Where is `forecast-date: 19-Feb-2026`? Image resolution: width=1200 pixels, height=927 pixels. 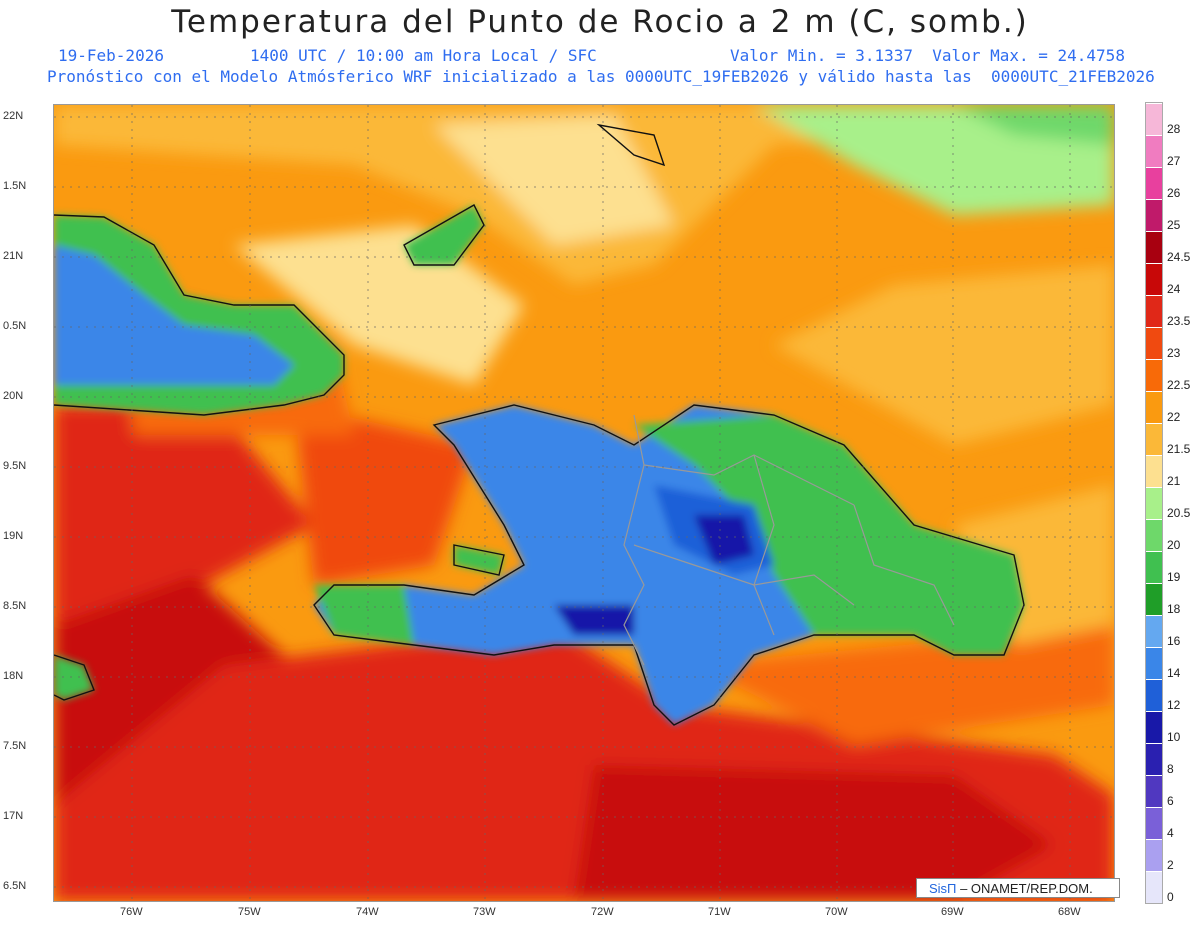
forecast-date: 19-Feb-2026 is located at coordinates (111, 55).